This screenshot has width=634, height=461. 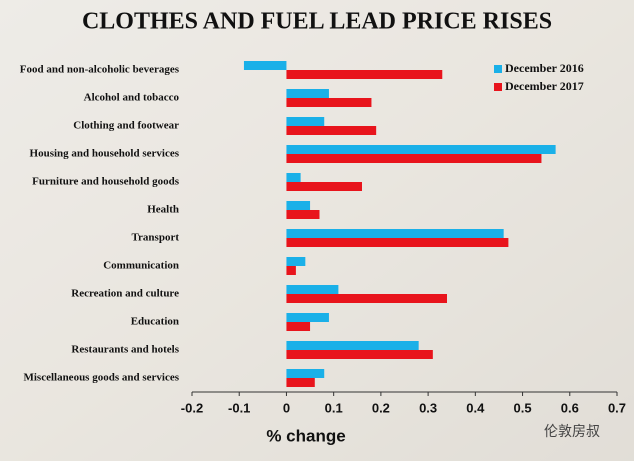 What do you see at coordinates (192, 407) in the screenshot?
I see `x-tick-label: -0.2` at bounding box center [192, 407].